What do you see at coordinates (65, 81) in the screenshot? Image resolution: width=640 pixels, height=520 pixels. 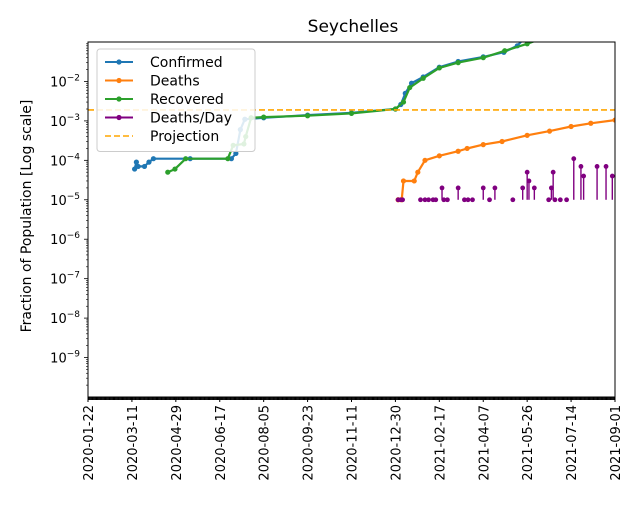 I see `y-tick-label: 10⁻²` at bounding box center [65, 81].